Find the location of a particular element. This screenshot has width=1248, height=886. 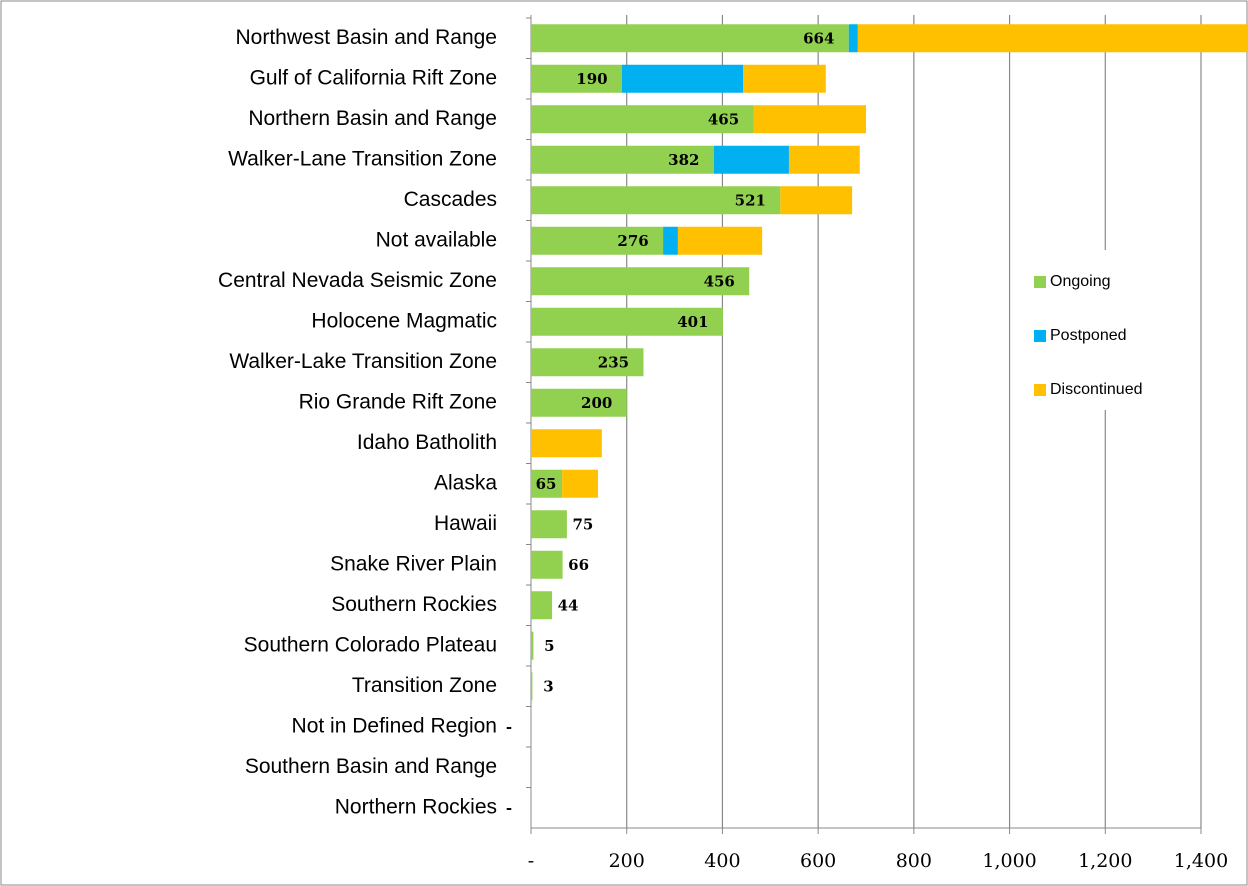

y-tick-label: Idaho Batholith is located at coordinates (427, 442).